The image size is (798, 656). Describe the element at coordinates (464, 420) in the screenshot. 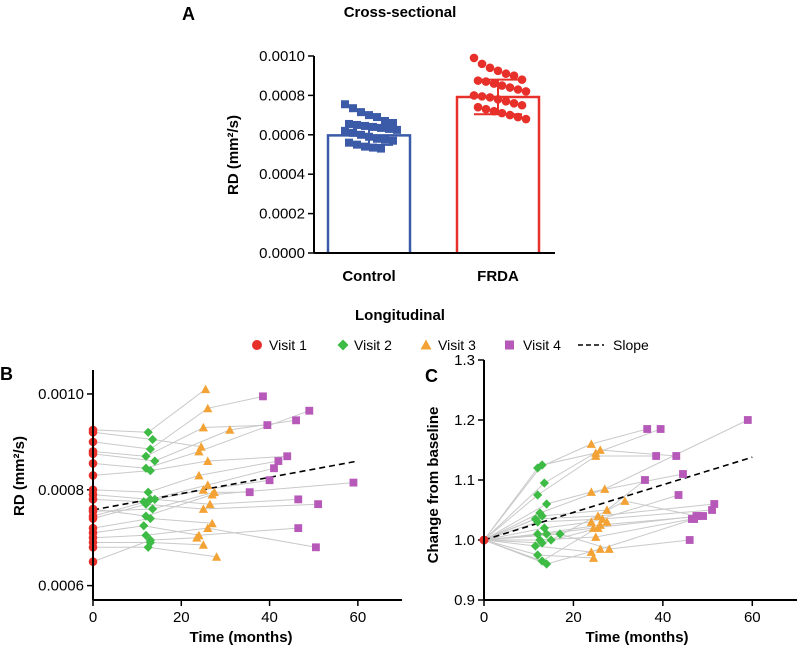

I see `panel-c-y-tick-label: 1.2` at that location.